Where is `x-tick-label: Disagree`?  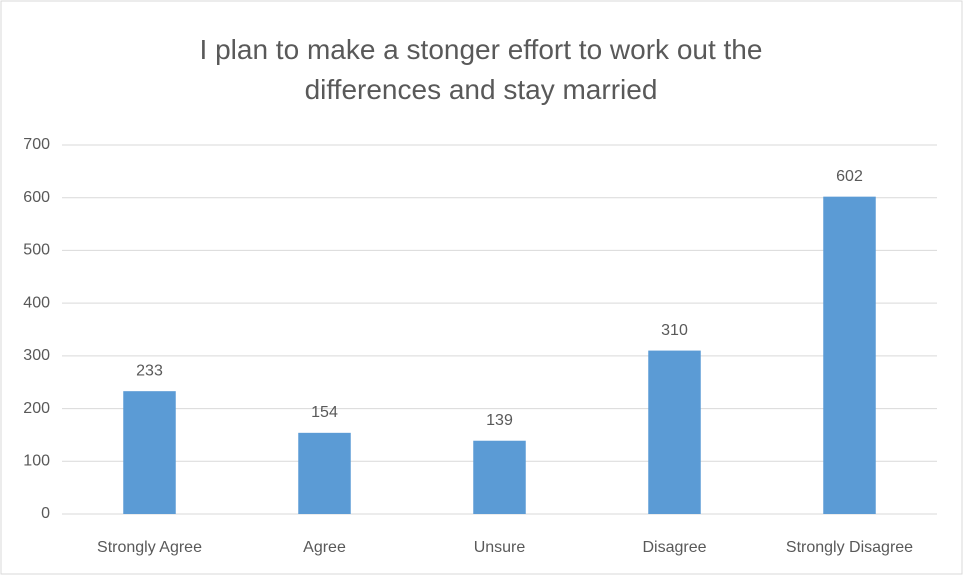 x-tick-label: Disagree is located at coordinates (674, 547).